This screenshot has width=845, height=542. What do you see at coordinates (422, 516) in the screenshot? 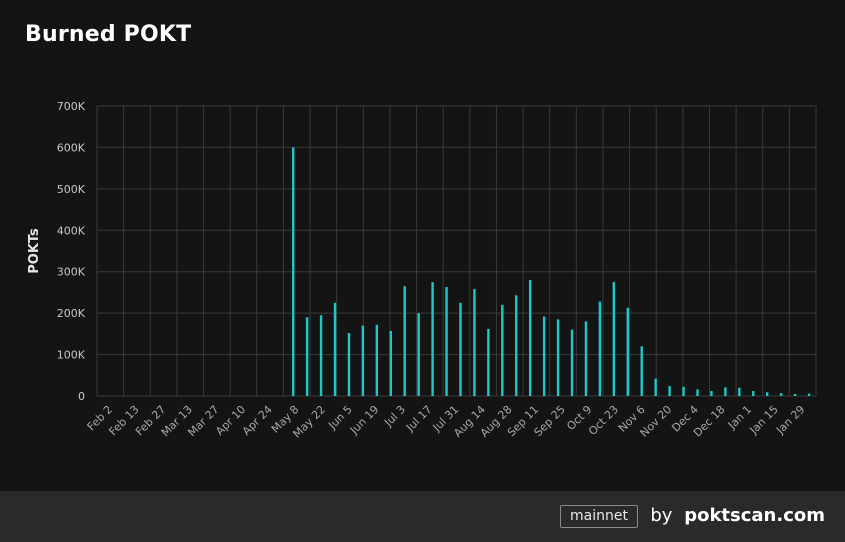
I see `footer-bar: mainnet by poktscan.com` at bounding box center [422, 516].